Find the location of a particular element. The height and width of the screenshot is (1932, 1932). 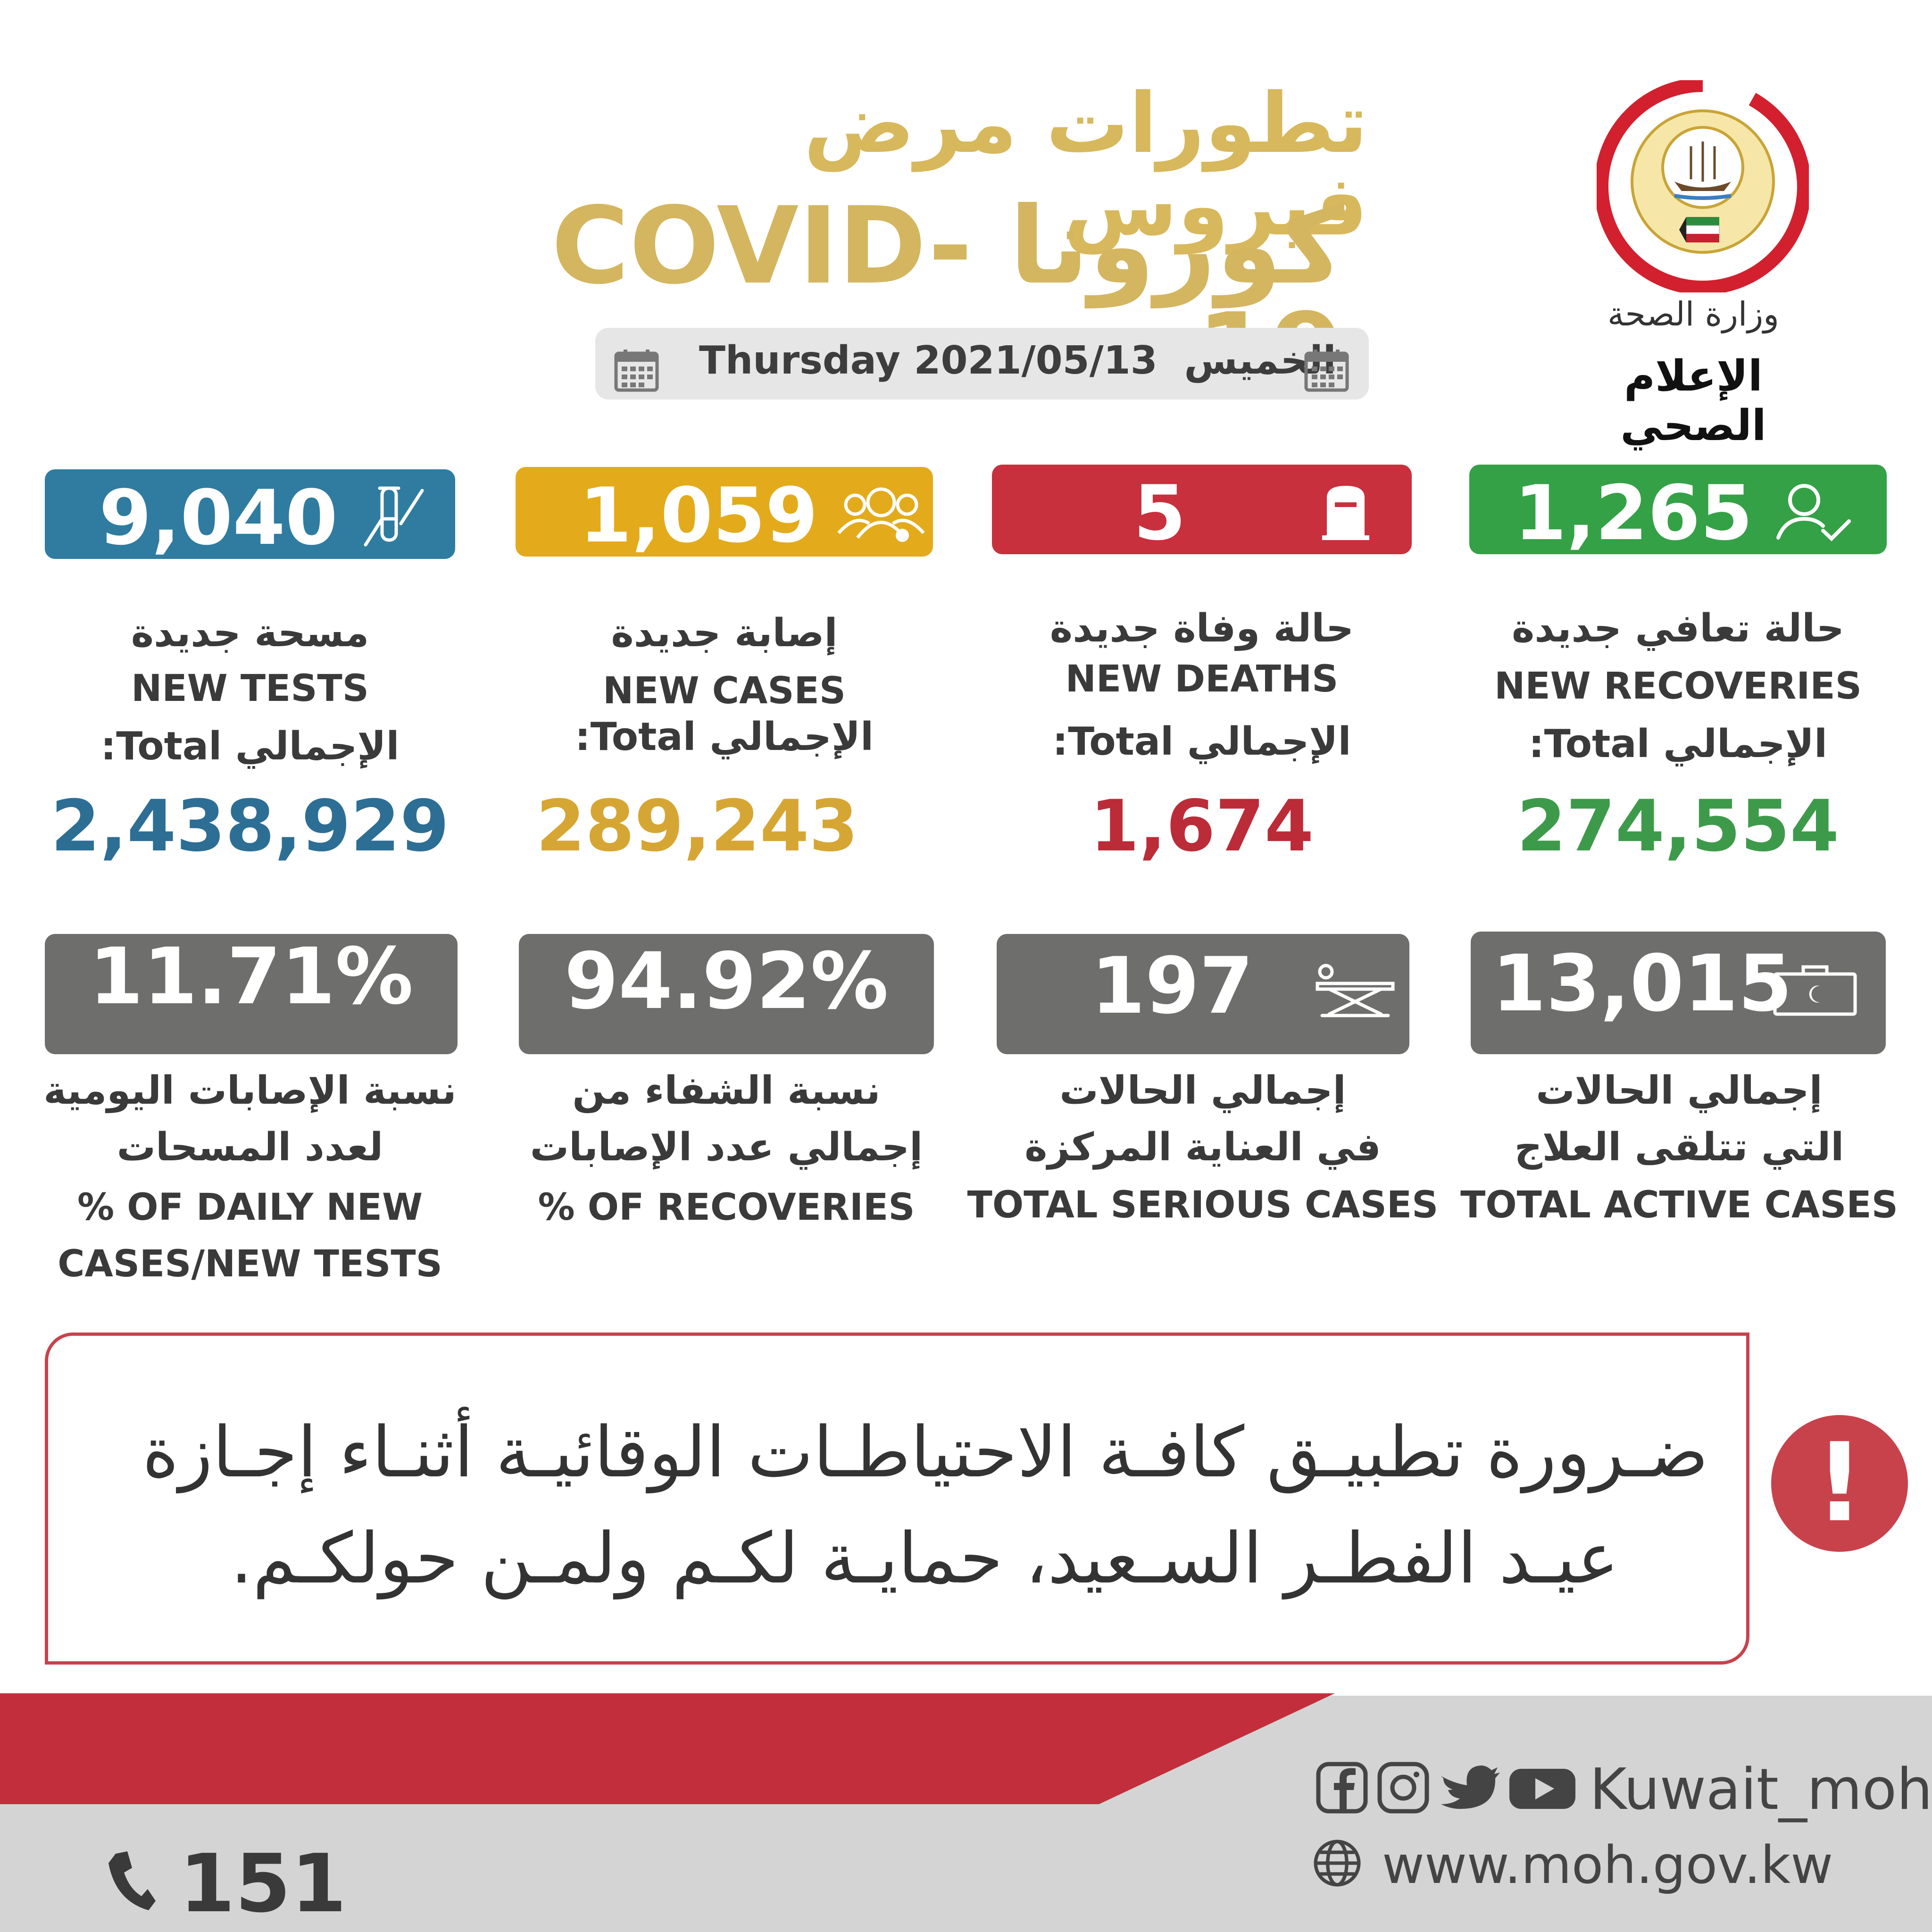

active-cases-value: 13,015 is located at coordinates (1642, 984).